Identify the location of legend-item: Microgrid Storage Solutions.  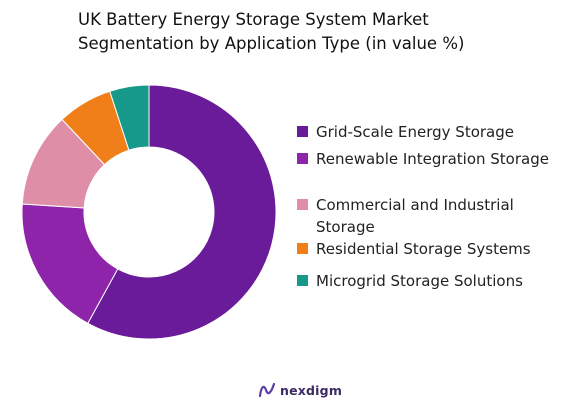
(434, 281).